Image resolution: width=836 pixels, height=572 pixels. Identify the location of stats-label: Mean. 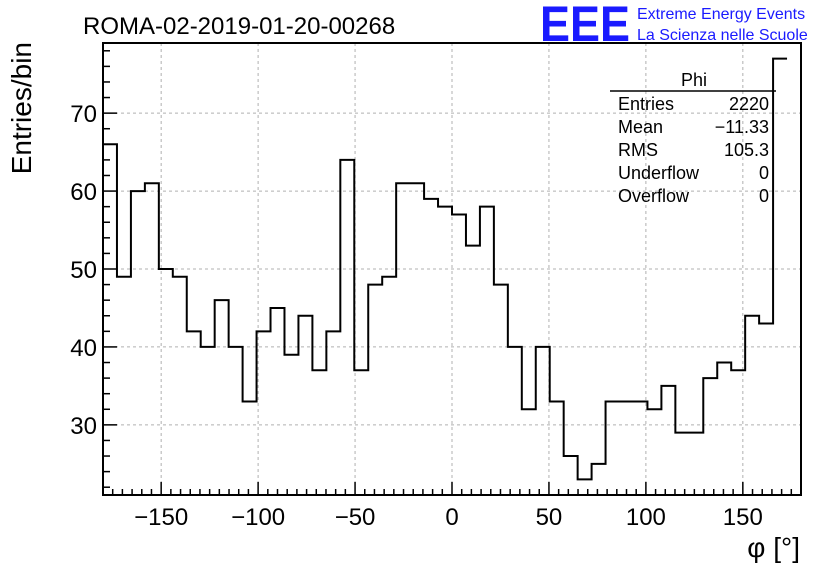
(640, 127).